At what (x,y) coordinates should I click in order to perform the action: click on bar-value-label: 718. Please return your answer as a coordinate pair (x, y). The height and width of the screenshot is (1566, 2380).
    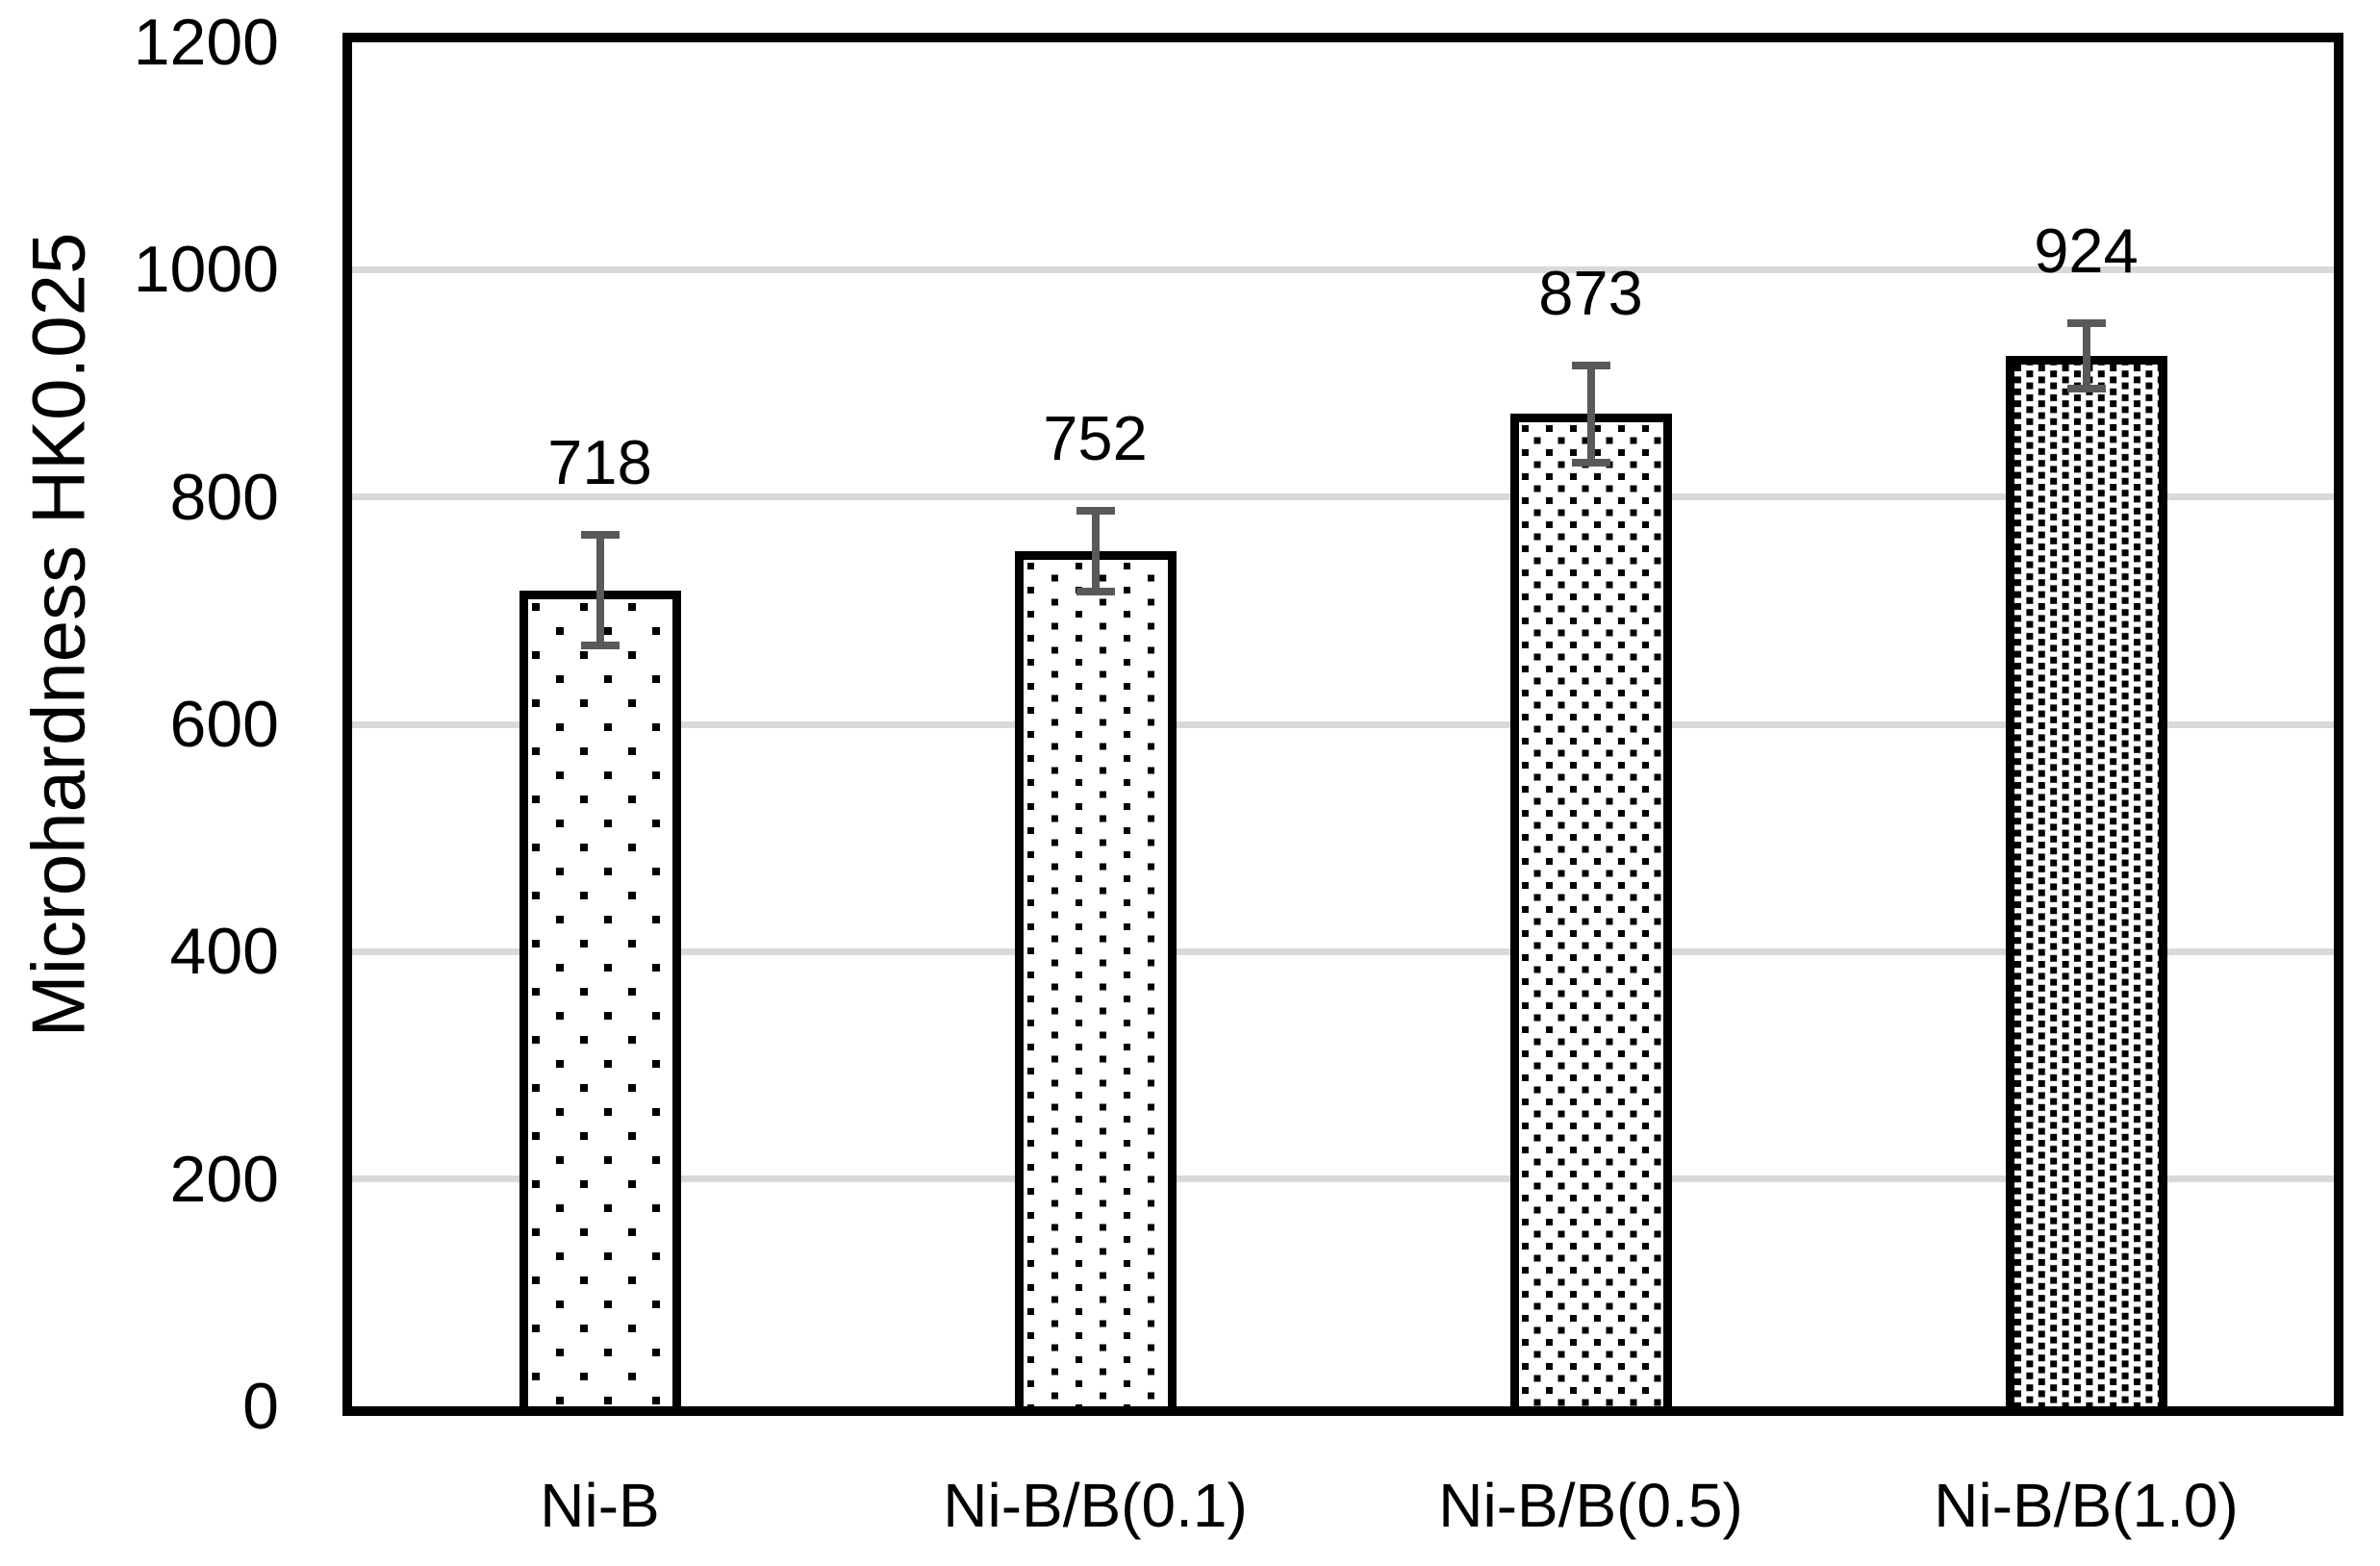
    Looking at the image, I should click on (600, 462).